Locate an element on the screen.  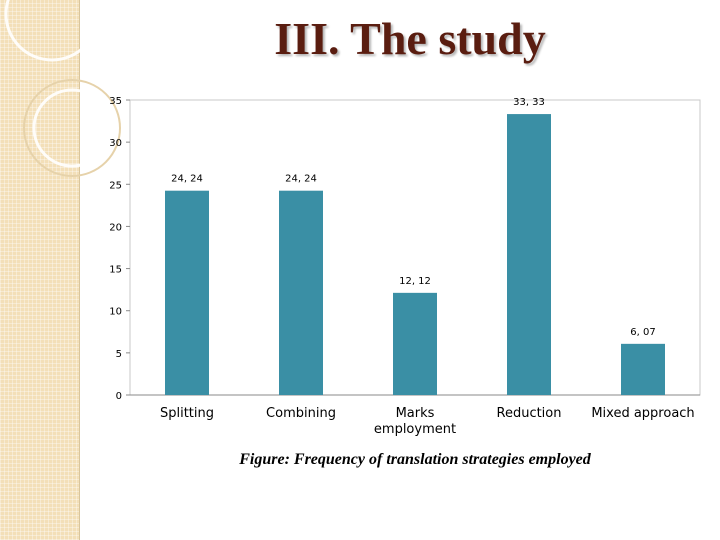
x-tick-label: Combining is located at coordinates (301, 413).